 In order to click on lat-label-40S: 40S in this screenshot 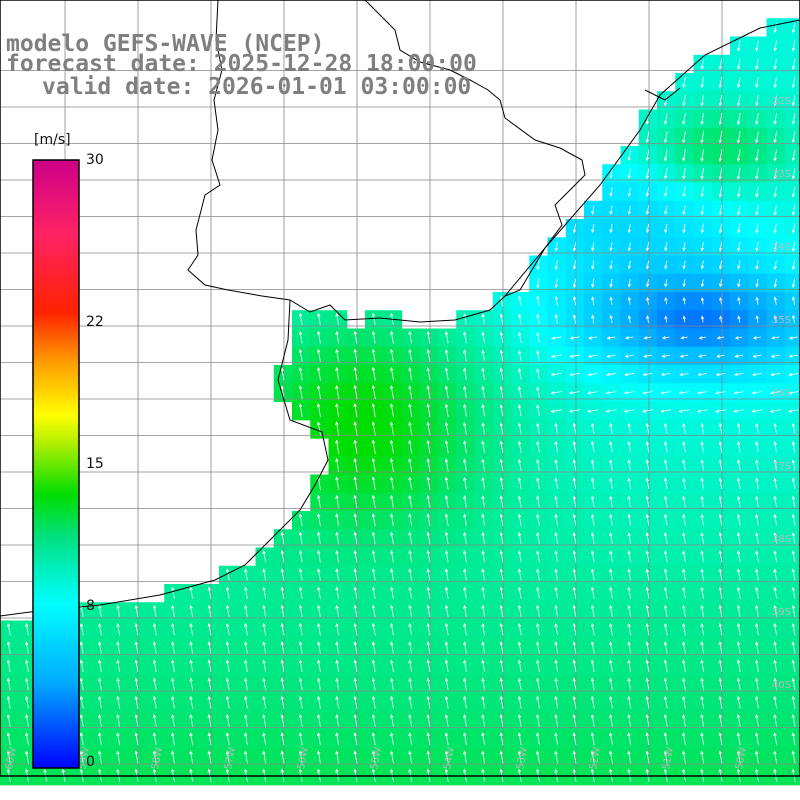, I will do `click(781, 685)`.